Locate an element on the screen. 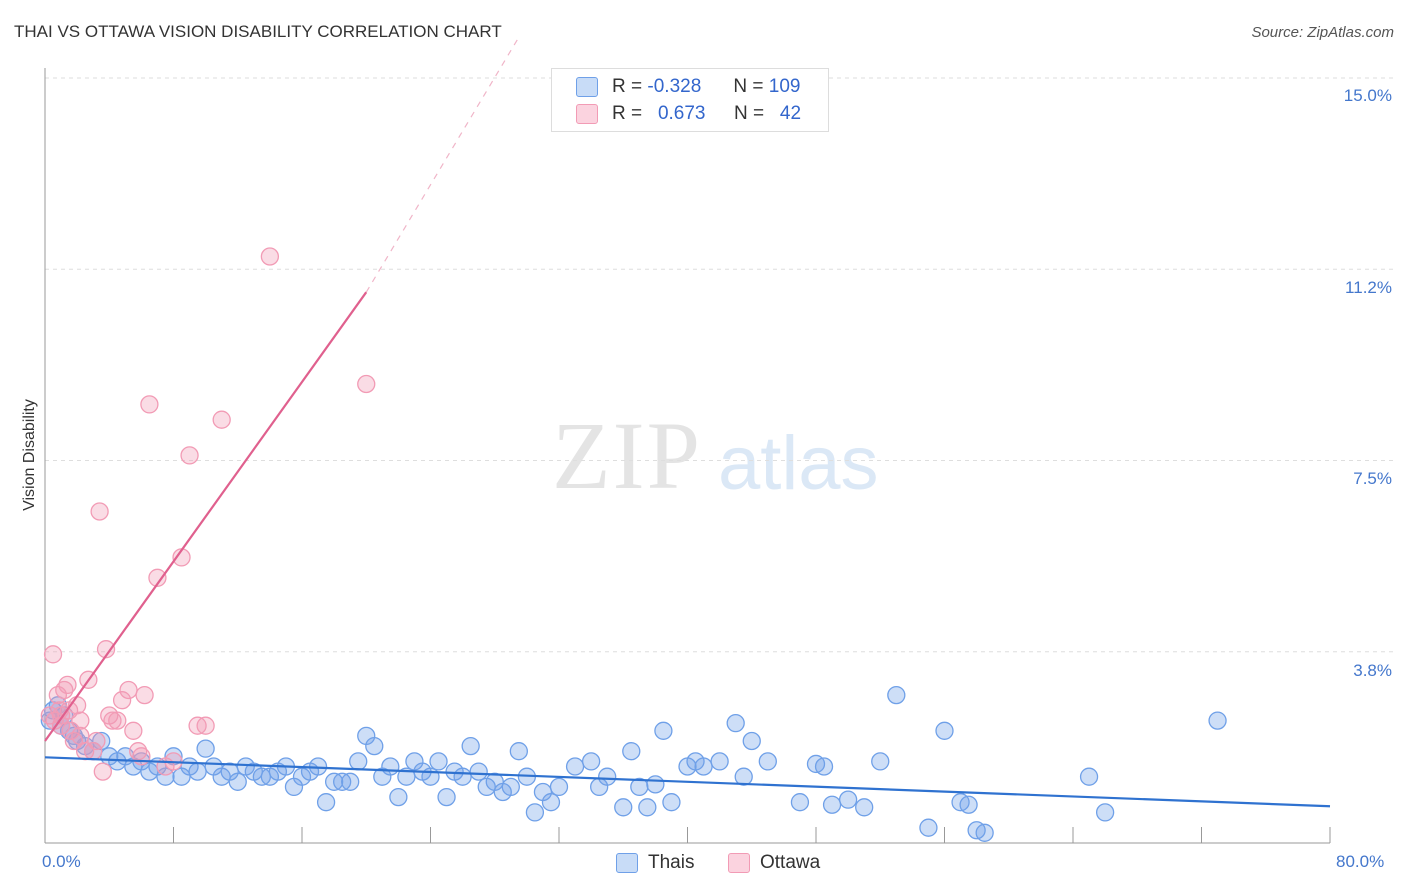 This screenshot has height=892, width=1406. legend-label: Ottawa is located at coordinates (790, 862).